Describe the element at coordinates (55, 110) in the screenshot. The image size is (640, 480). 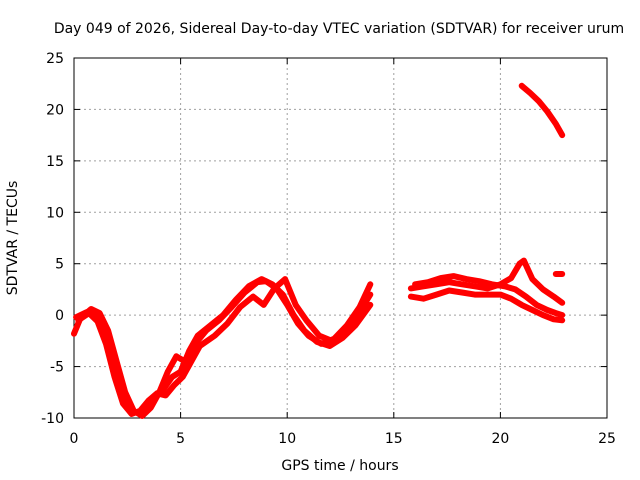
I see `y-tick-label: 20` at that location.